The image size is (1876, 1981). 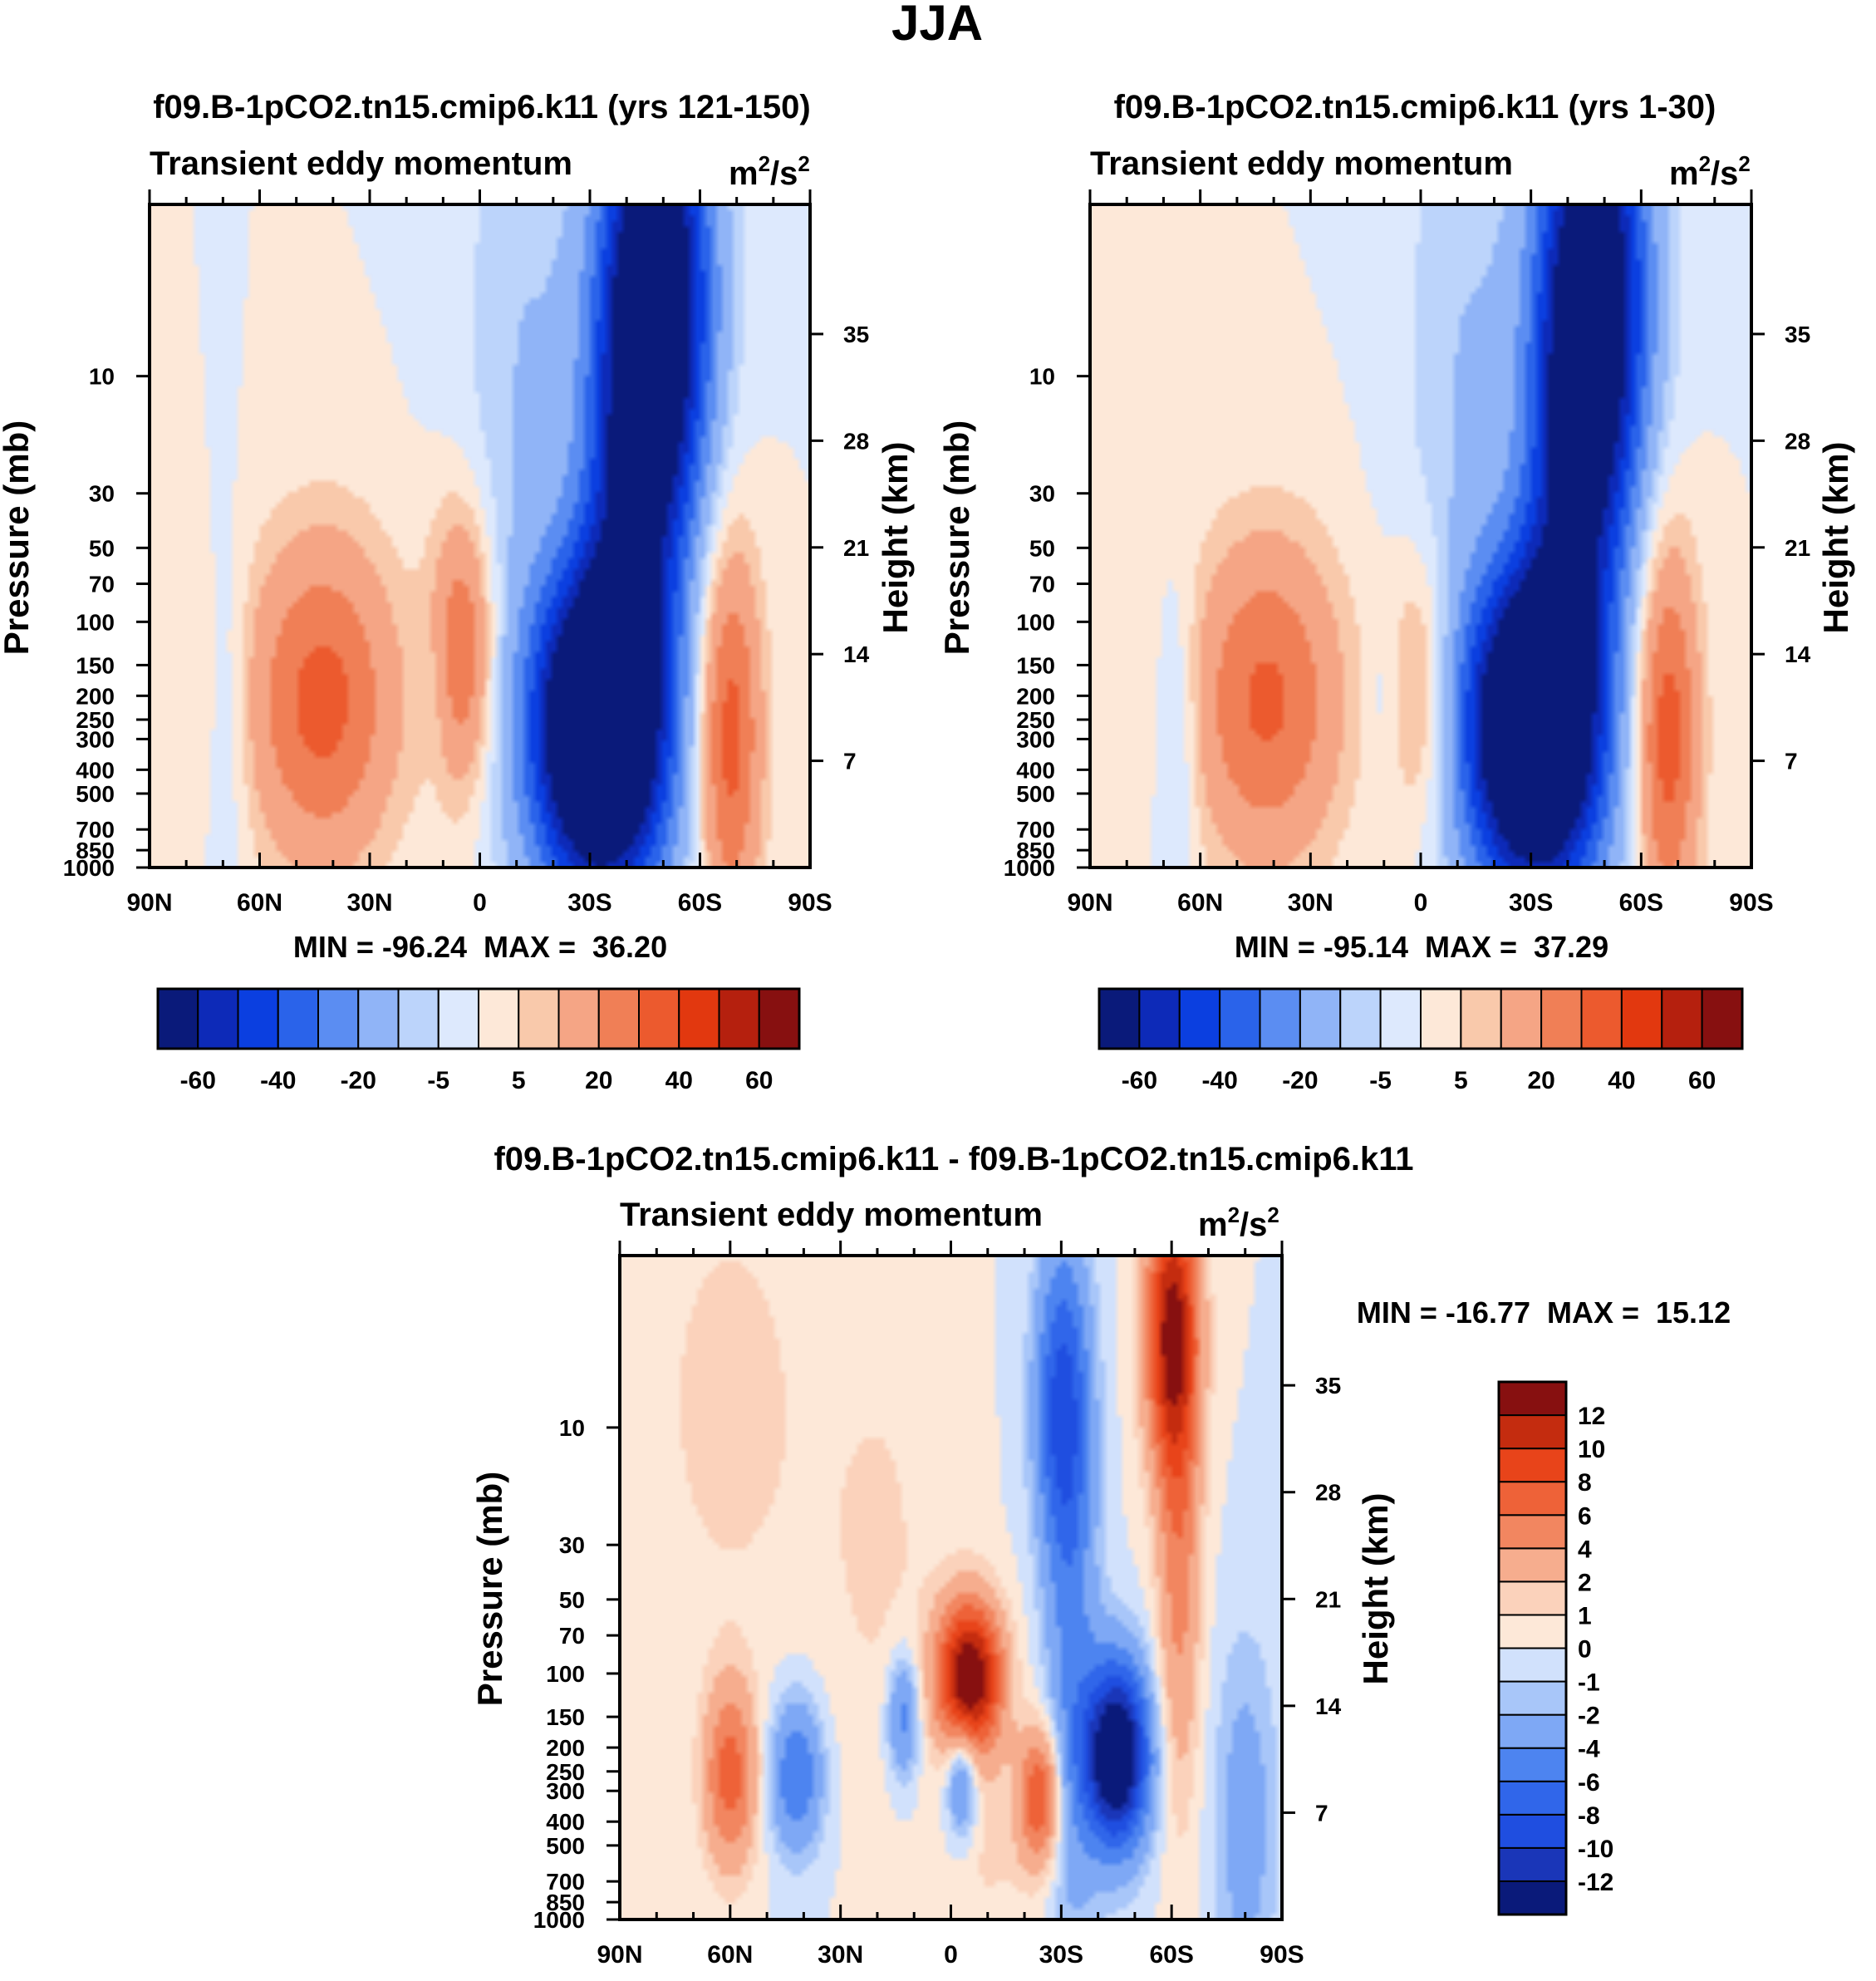 I want to click on colorbar-label: 2, so click(x=1585, y=1582).